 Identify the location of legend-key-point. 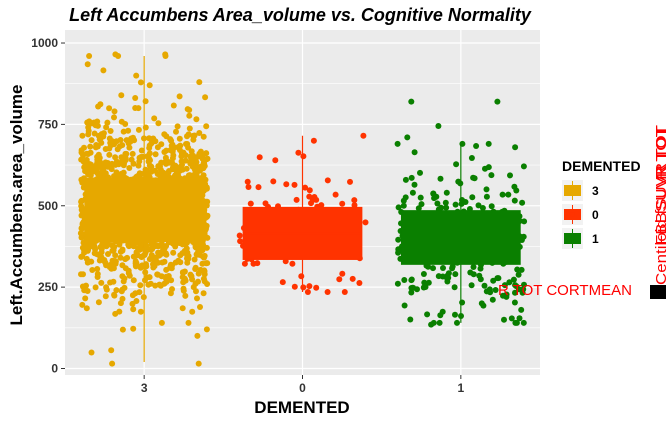
(572, 190).